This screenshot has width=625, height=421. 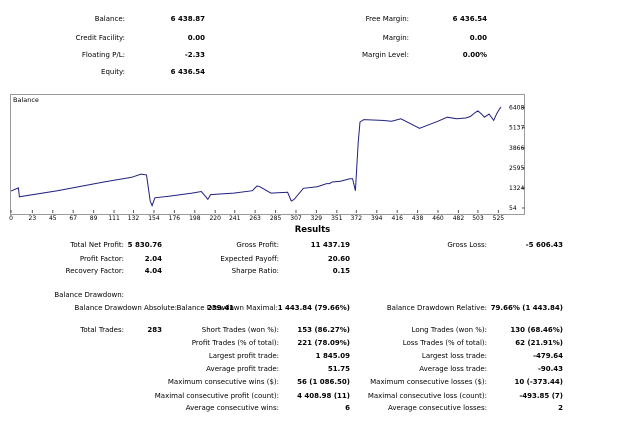 I want to click on profit-factor-value: 2.04, so click(x=153, y=259).